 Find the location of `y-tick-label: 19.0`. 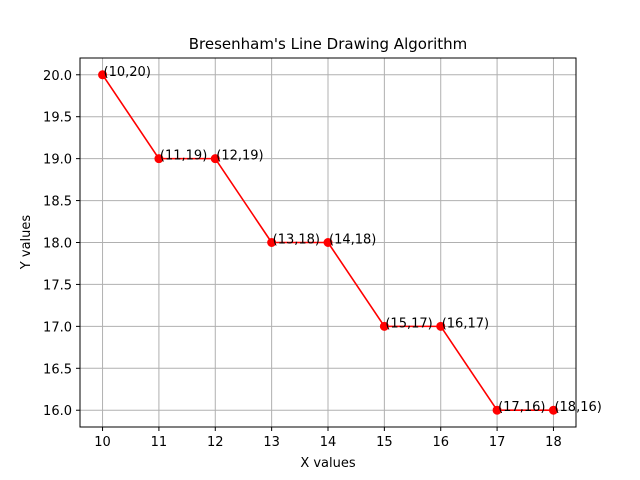

y-tick-label: 19.0 is located at coordinates (57, 160).